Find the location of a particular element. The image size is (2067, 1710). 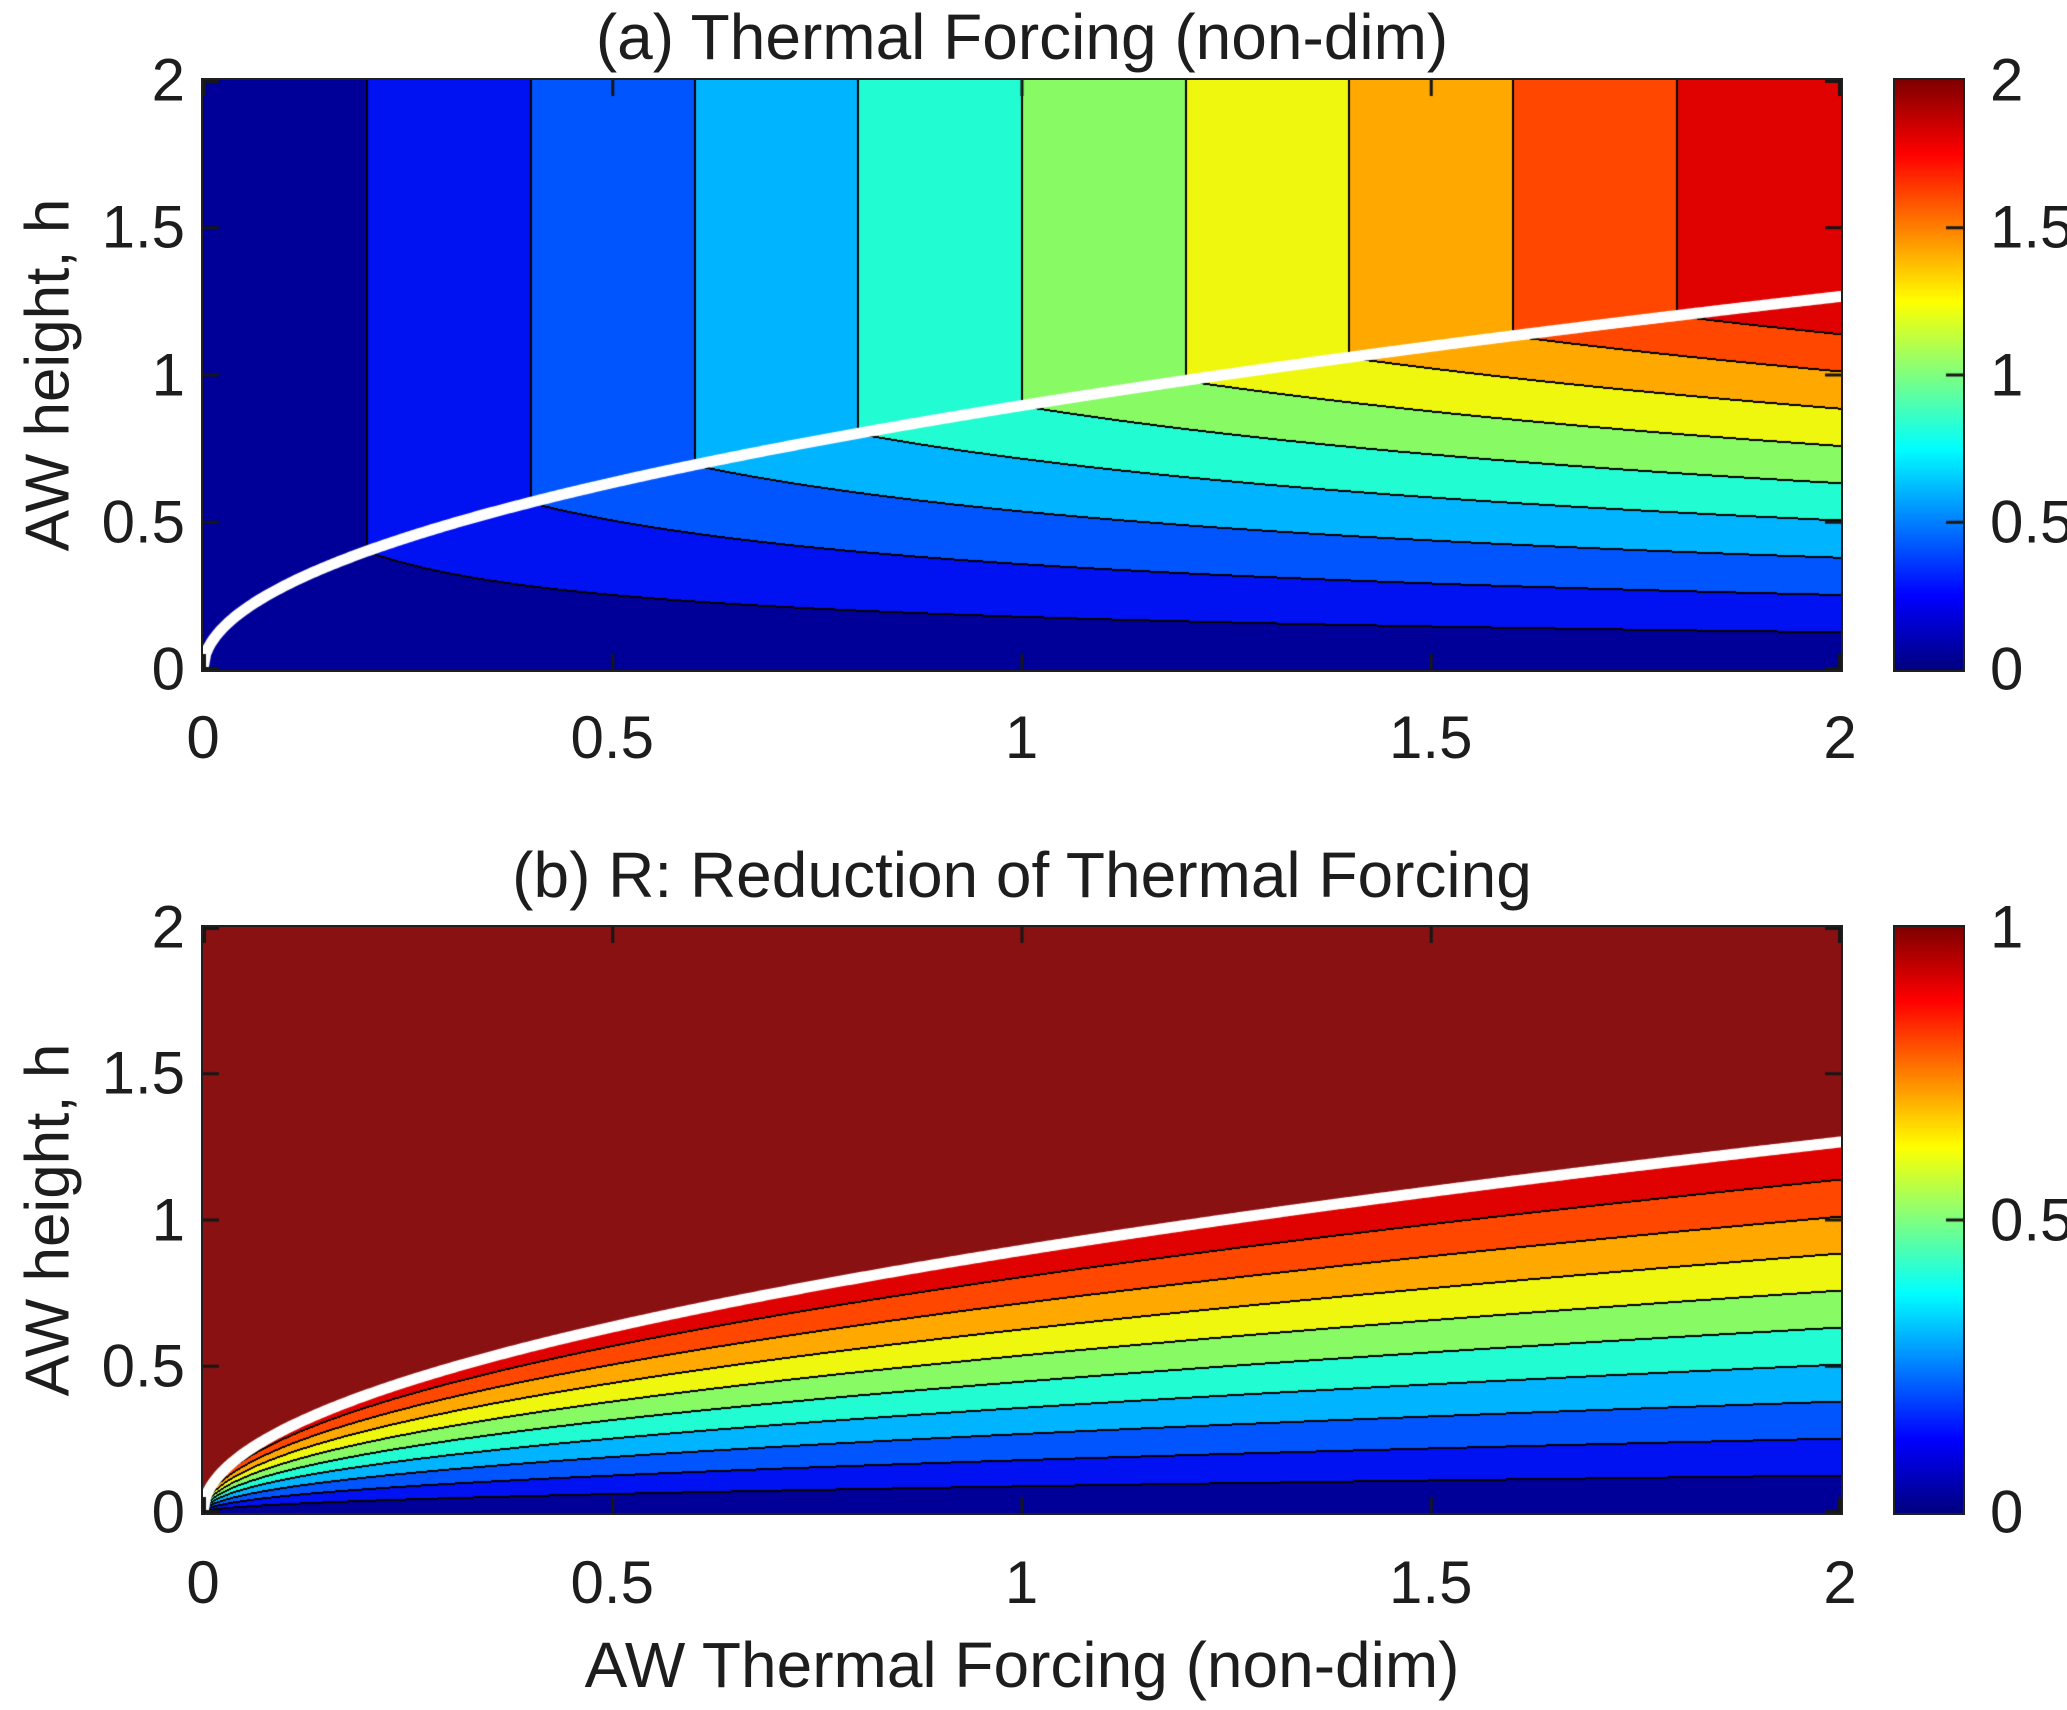

panel-a-colorbar-tick-label: 1.5 is located at coordinates (2028, 227).